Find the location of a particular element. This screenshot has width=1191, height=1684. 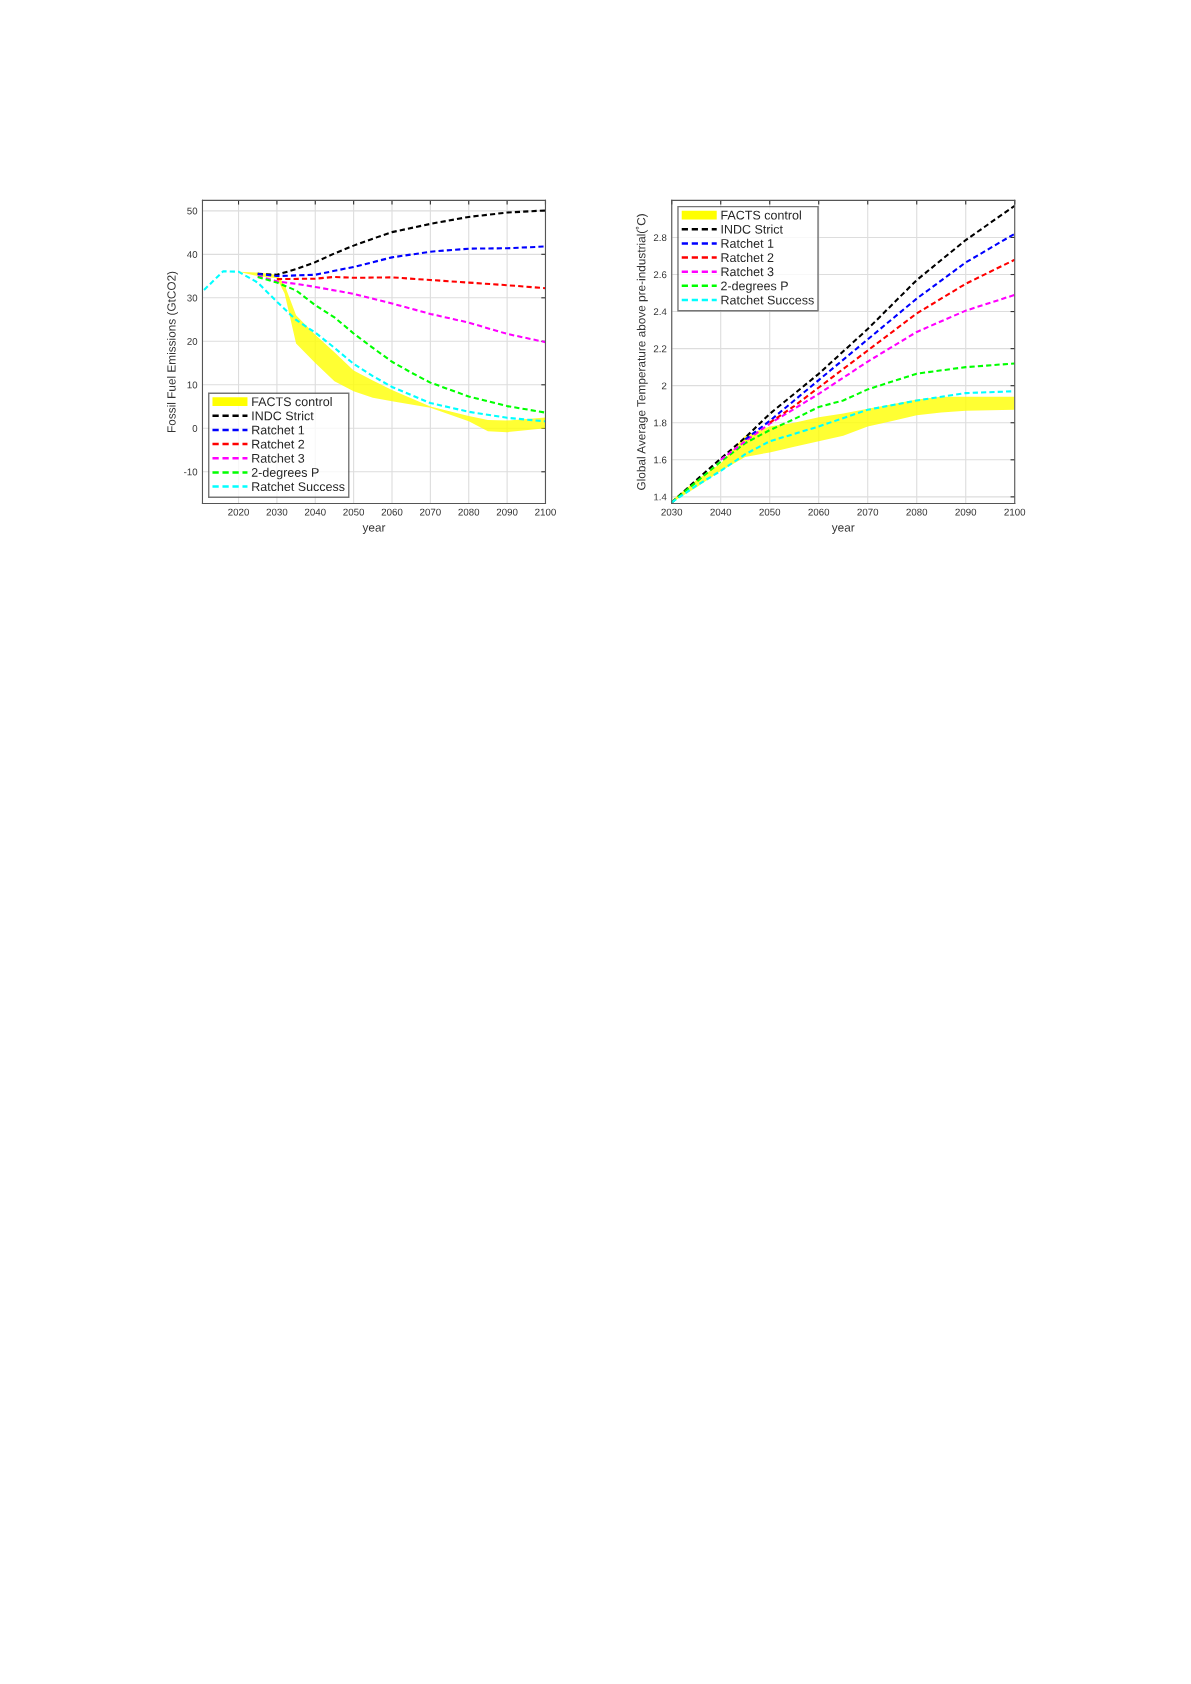

y-axis-title: Fossil Fuel Emissions (GtCO2) is located at coordinates (172, 351).